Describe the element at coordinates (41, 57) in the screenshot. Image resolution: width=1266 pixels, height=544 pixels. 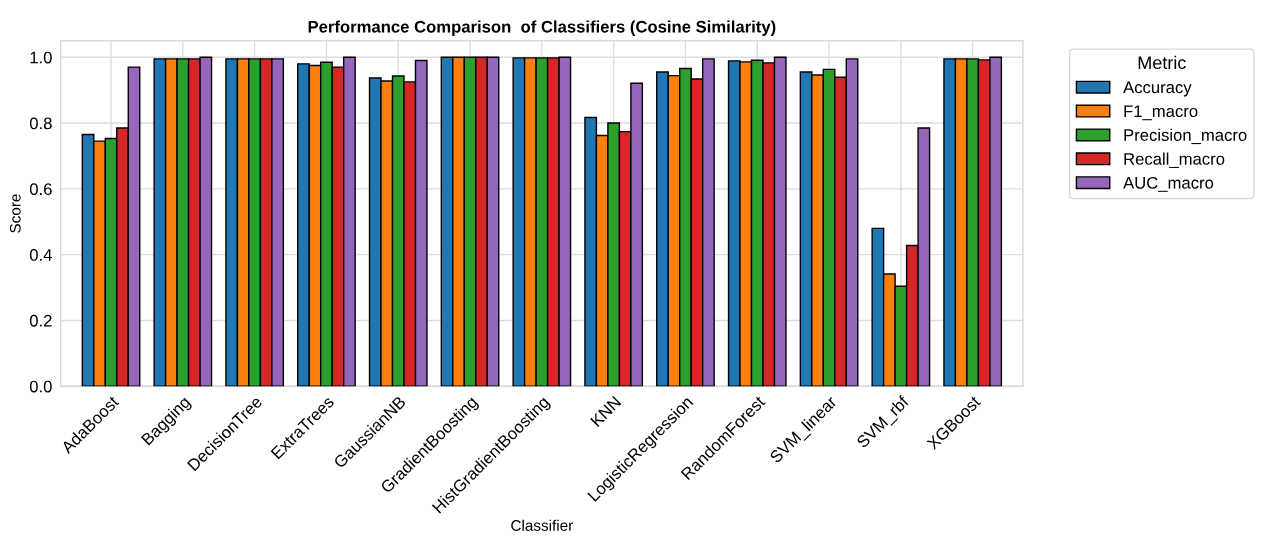
I see `y-tick-label: 1.0` at that location.